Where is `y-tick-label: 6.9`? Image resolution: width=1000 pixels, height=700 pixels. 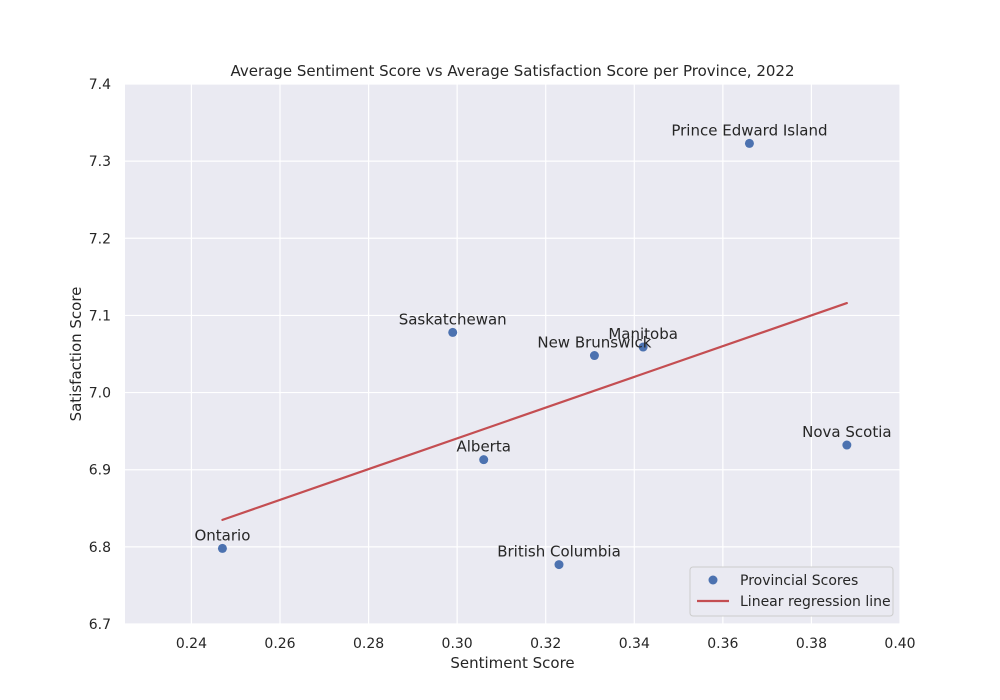
y-tick-label: 6.9 is located at coordinates (100, 471).